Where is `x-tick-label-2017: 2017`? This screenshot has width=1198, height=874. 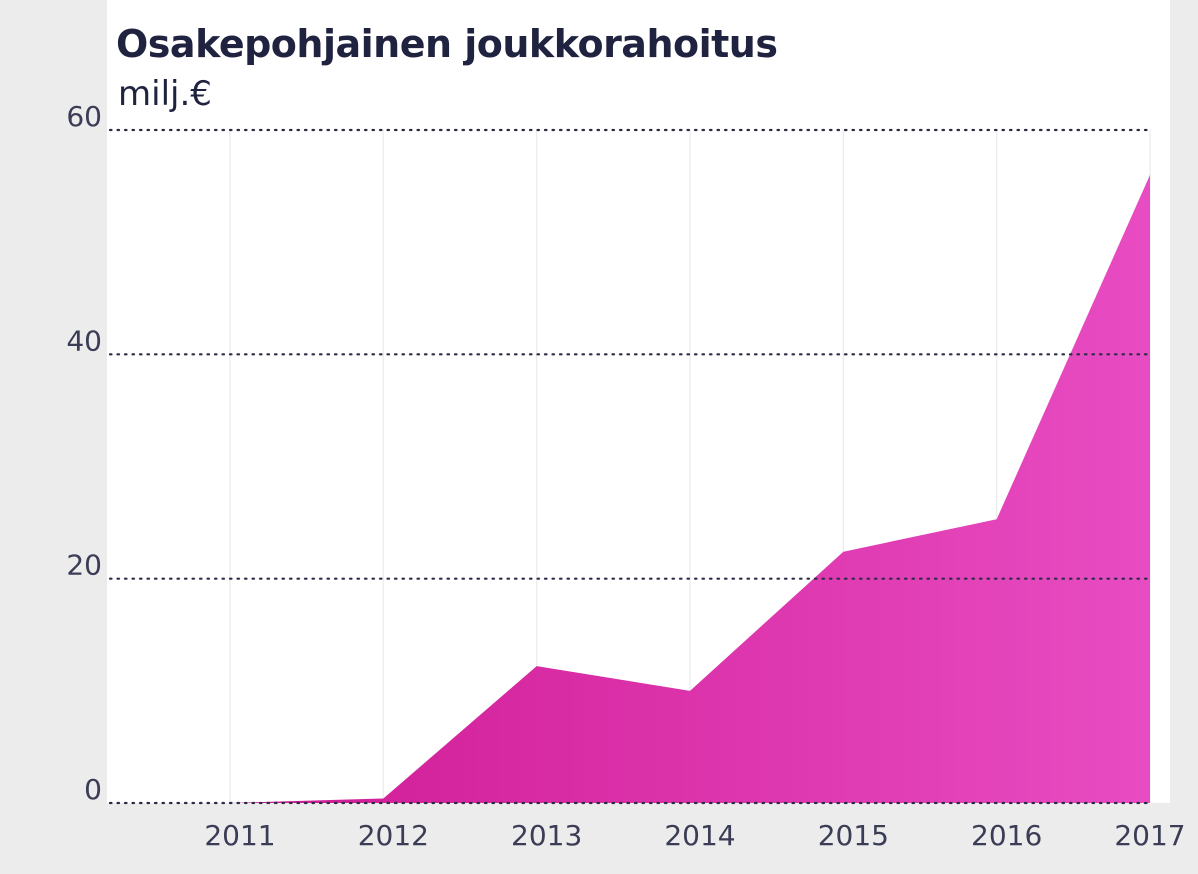 x-tick-label-2017: 2017 is located at coordinates (1149, 835).